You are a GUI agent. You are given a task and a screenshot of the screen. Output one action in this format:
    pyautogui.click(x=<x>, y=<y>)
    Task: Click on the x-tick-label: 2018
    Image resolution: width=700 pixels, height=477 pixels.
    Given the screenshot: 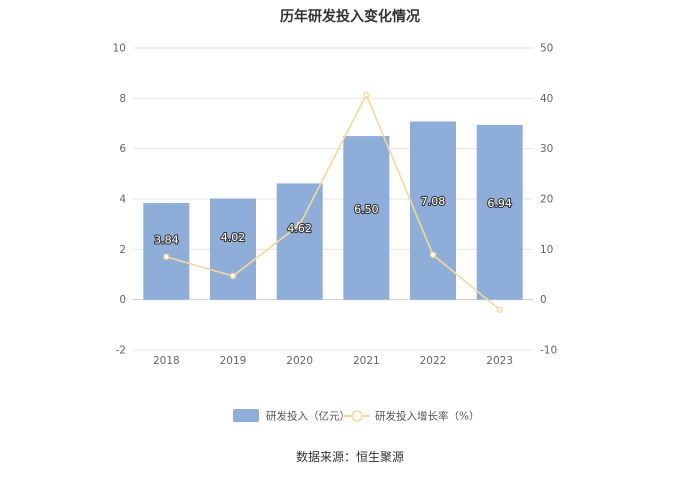 What is the action you would take?
    pyautogui.click(x=166, y=361)
    